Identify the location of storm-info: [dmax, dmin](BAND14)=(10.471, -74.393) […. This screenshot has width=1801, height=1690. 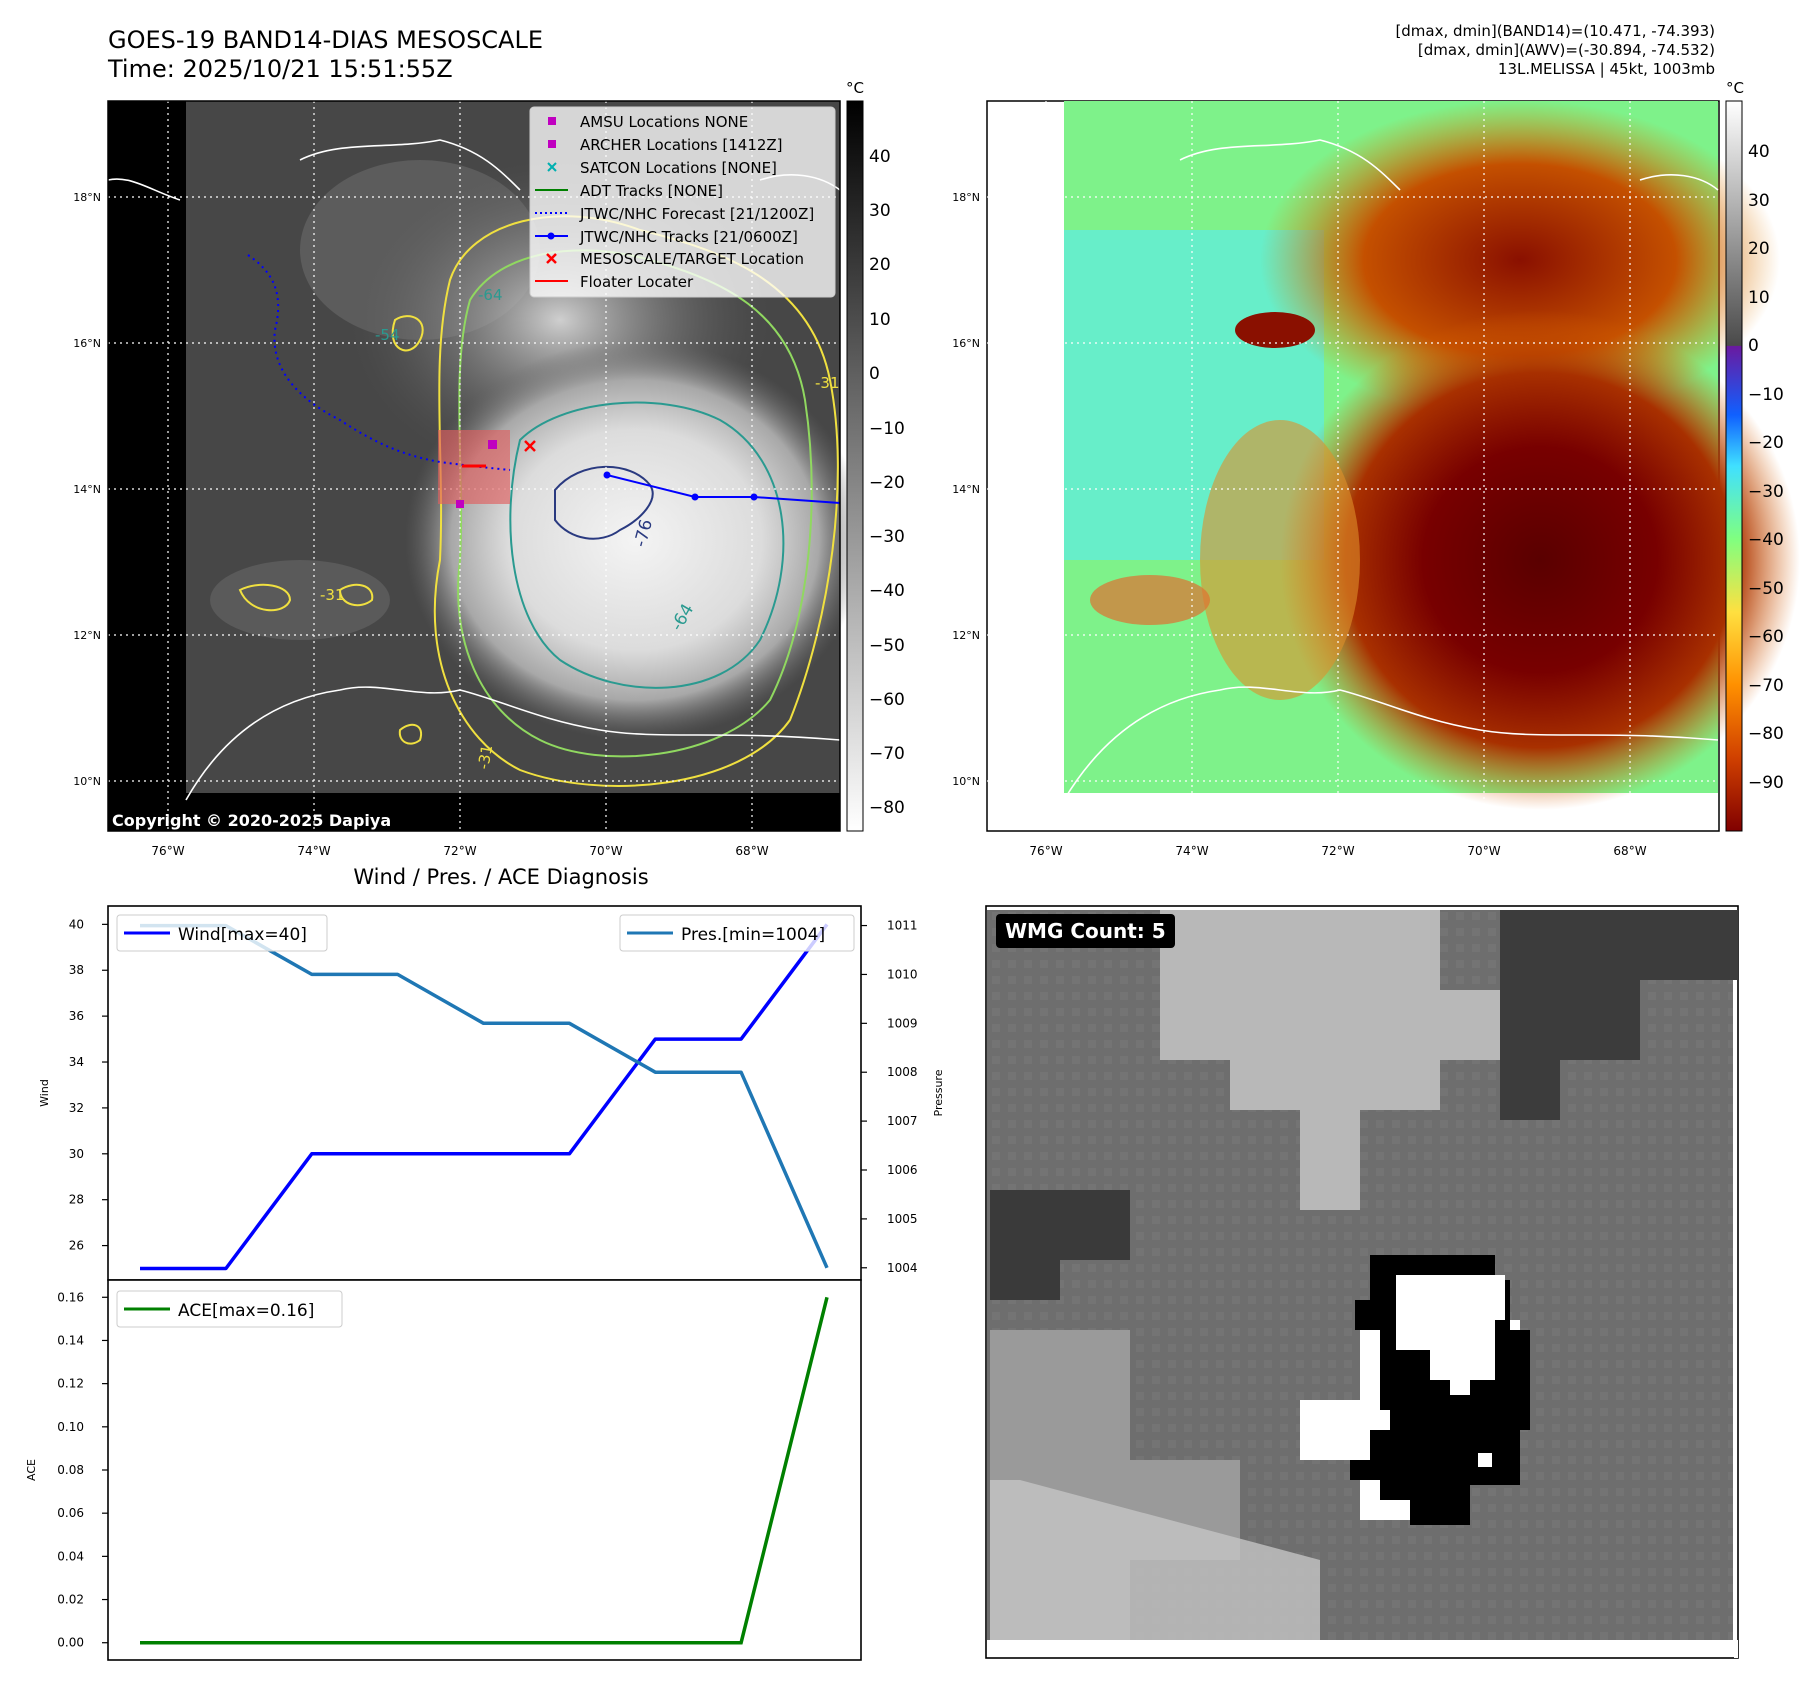
(1555, 50).